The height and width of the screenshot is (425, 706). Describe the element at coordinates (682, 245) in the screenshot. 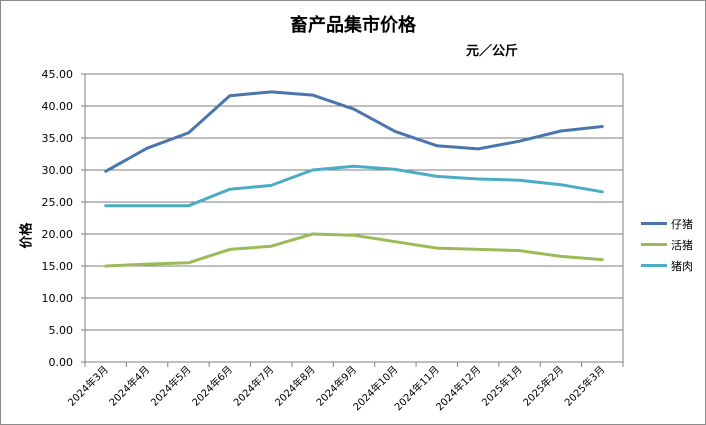

I see `legend-label: 活猪` at that location.